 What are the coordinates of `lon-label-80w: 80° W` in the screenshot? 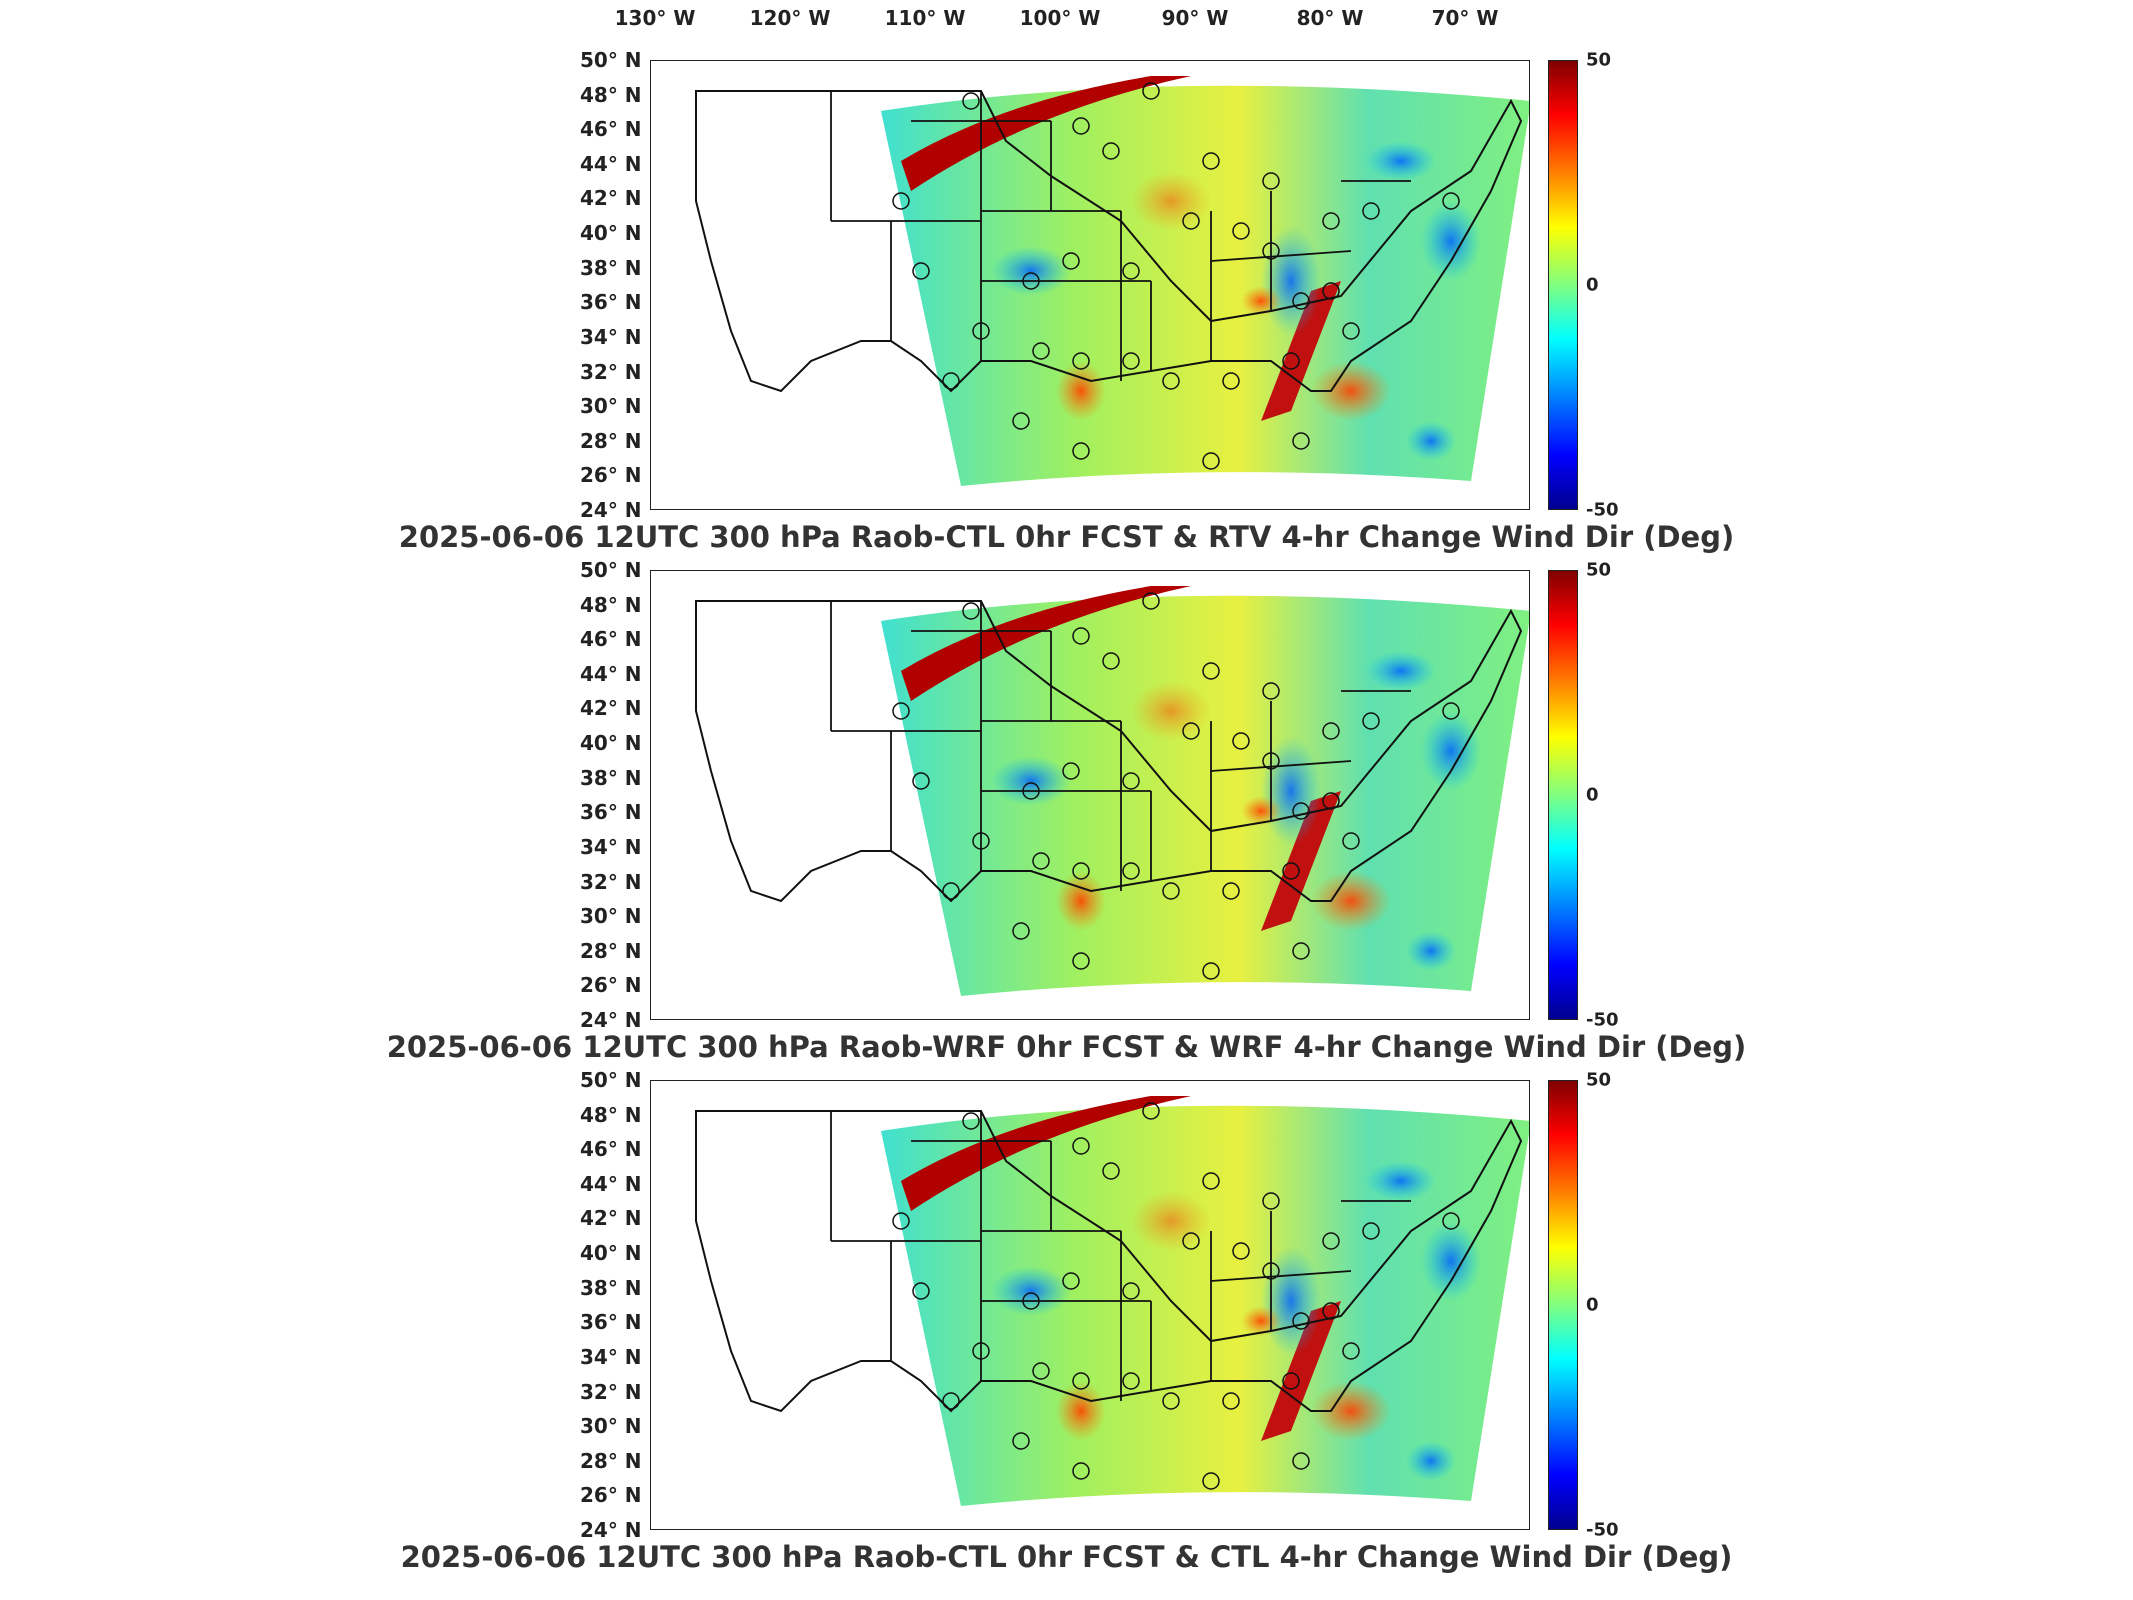 It's located at (1330, 18).